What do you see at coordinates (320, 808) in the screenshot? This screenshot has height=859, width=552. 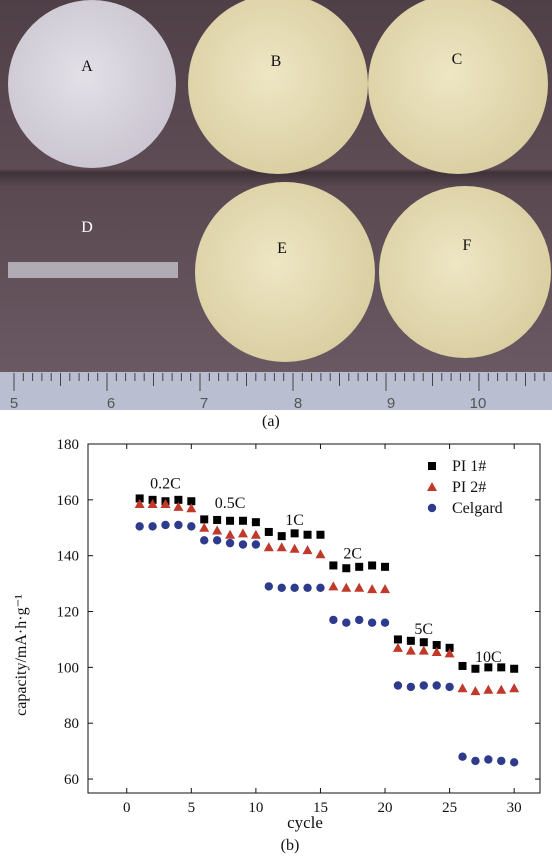 I see `x-tick-label: 15` at bounding box center [320, 808].